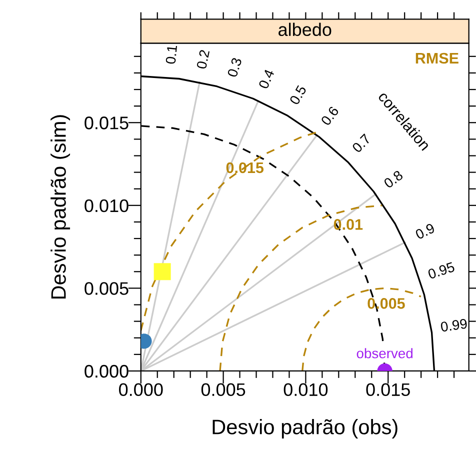 The image size is (476, 469). What do you see at coordinates (425, 231) in the screenshot?
I see `annotation: 0.9` at bounding box center [425, 231].